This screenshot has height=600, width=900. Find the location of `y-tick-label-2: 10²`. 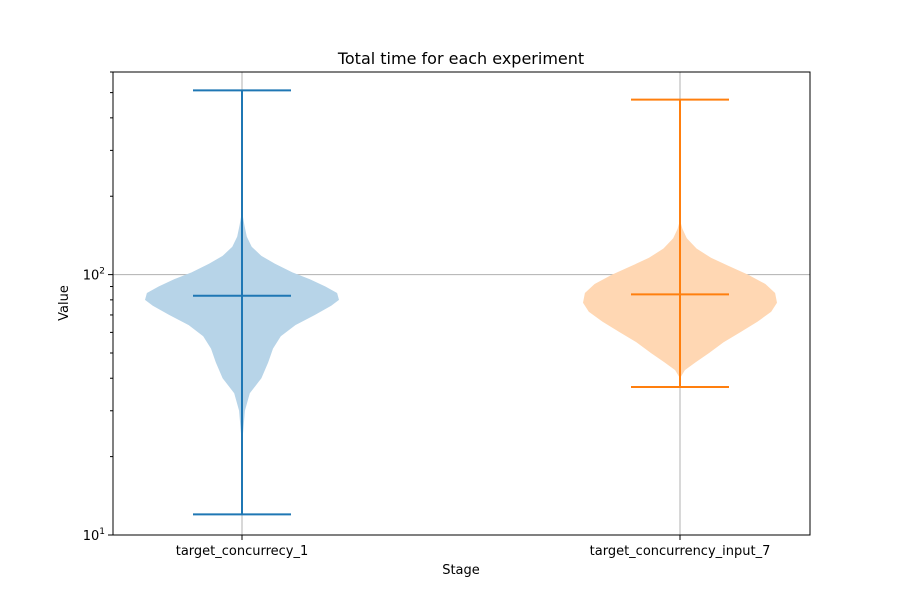

y-tick-label-2: 10² is located at coordinates (94, 275).